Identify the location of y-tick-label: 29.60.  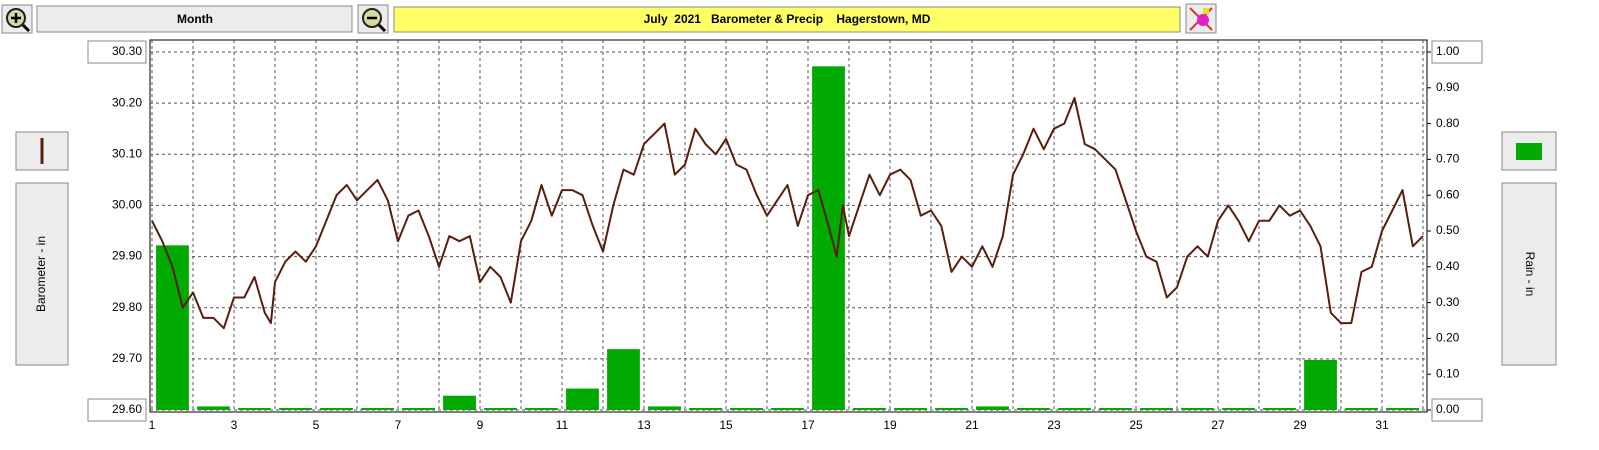
(127, 409).